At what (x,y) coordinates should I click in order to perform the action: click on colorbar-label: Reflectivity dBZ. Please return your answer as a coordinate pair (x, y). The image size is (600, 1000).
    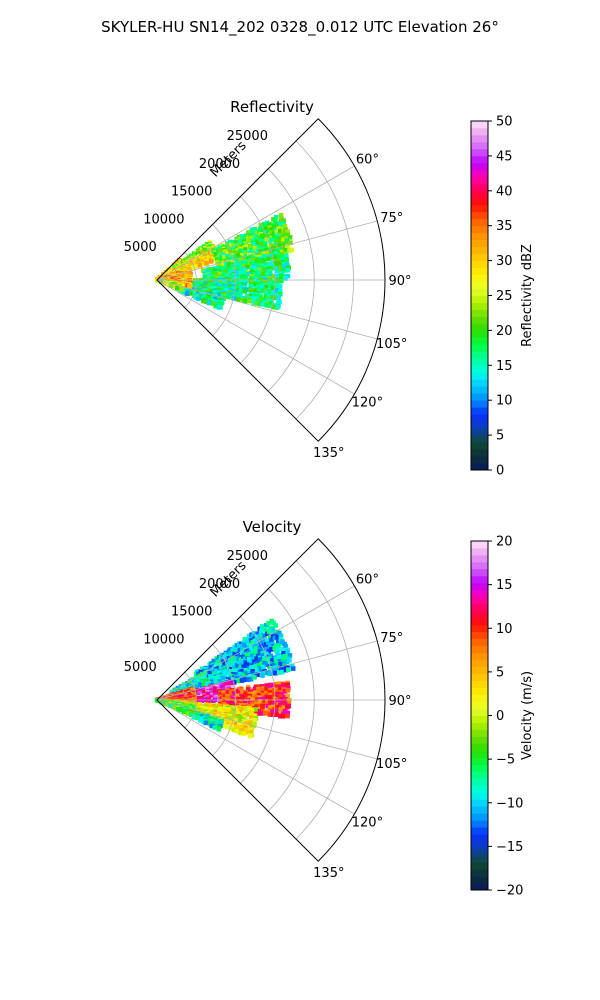
    Looking at the image, I should click on (527, 295).